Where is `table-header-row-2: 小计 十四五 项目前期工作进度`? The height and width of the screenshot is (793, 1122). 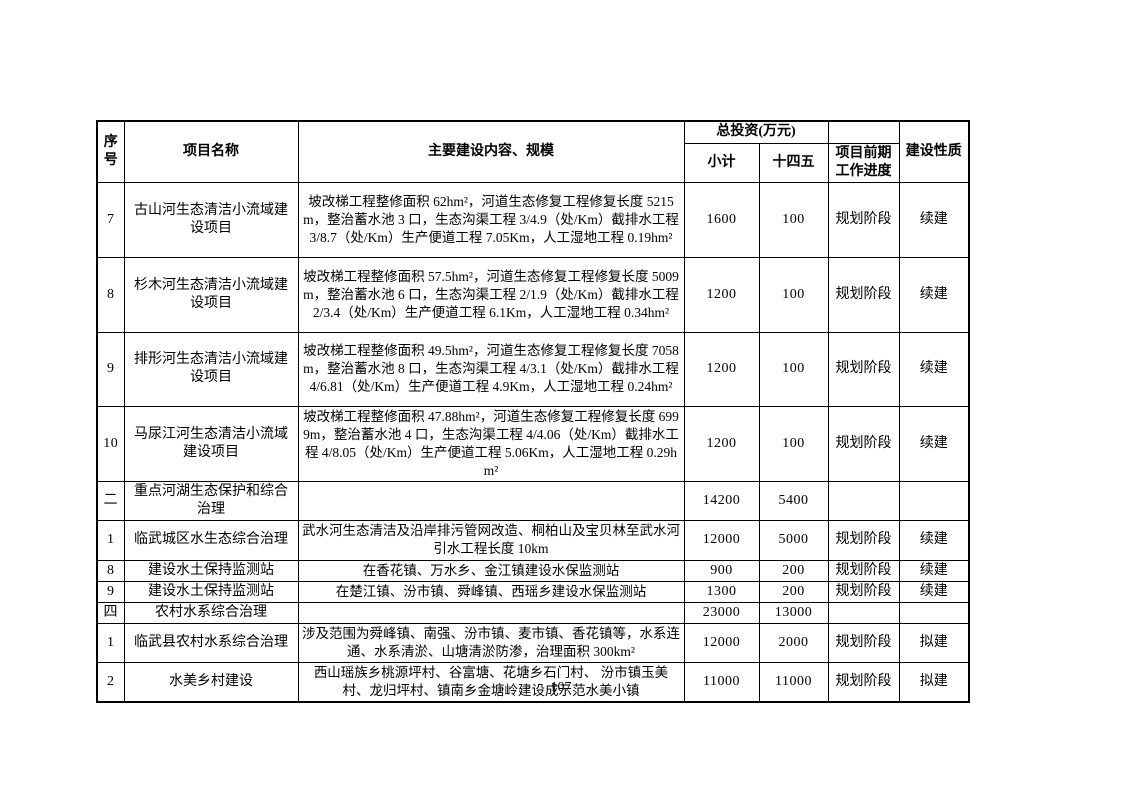
table-header-row-2: 小计 十四五 项目前期工作进度 is located at coordinates (533, 162).